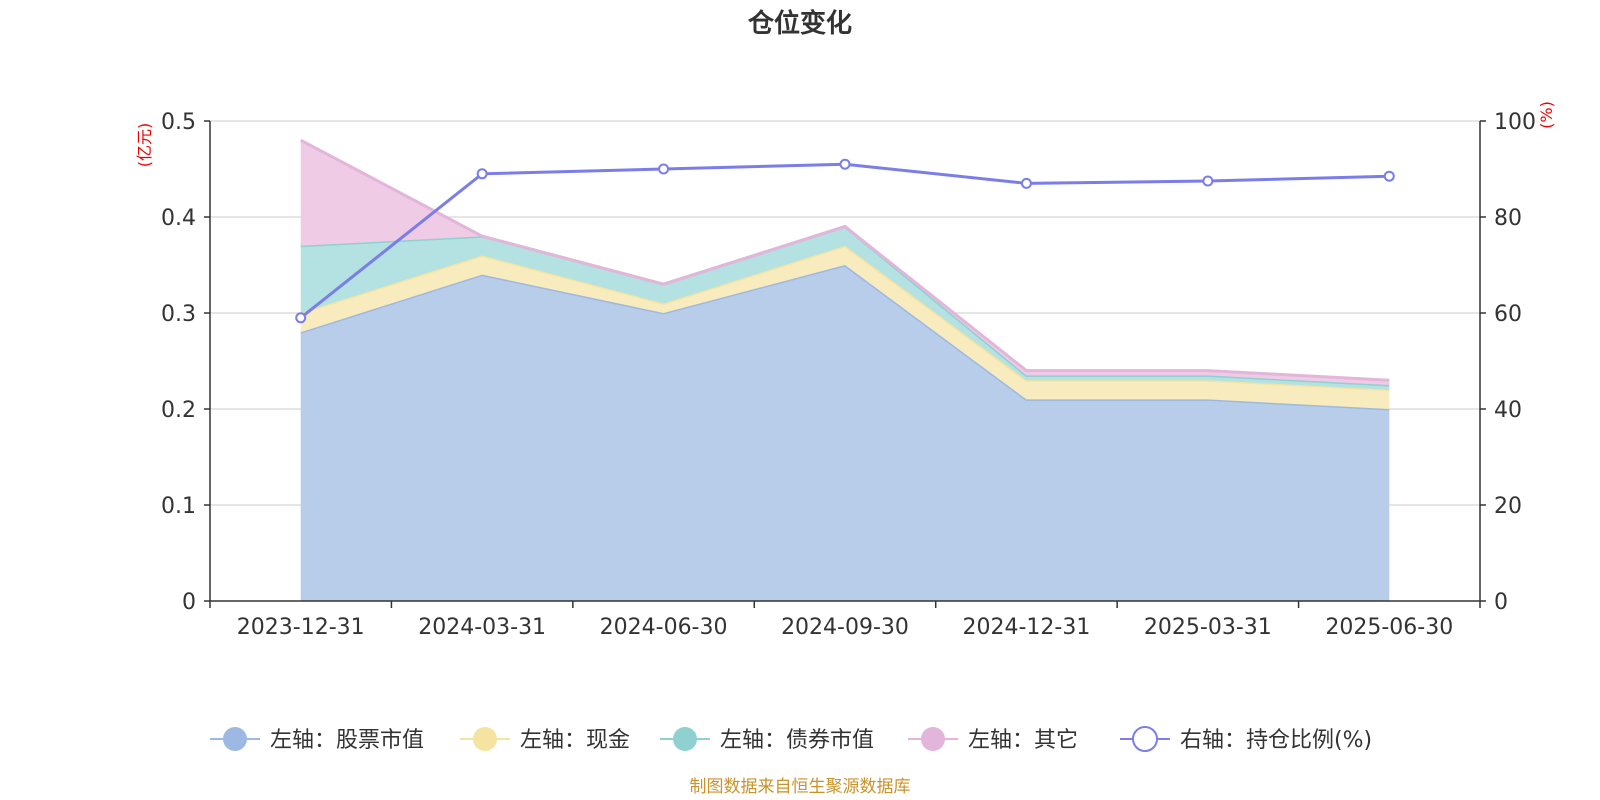 This screenshot has width=1600, height=800. What do you see at coordinates (1389, 627) in the screenshot?
I see `x-axis-tick-label: 2025-06-30` at bounding box center [1389, 627].